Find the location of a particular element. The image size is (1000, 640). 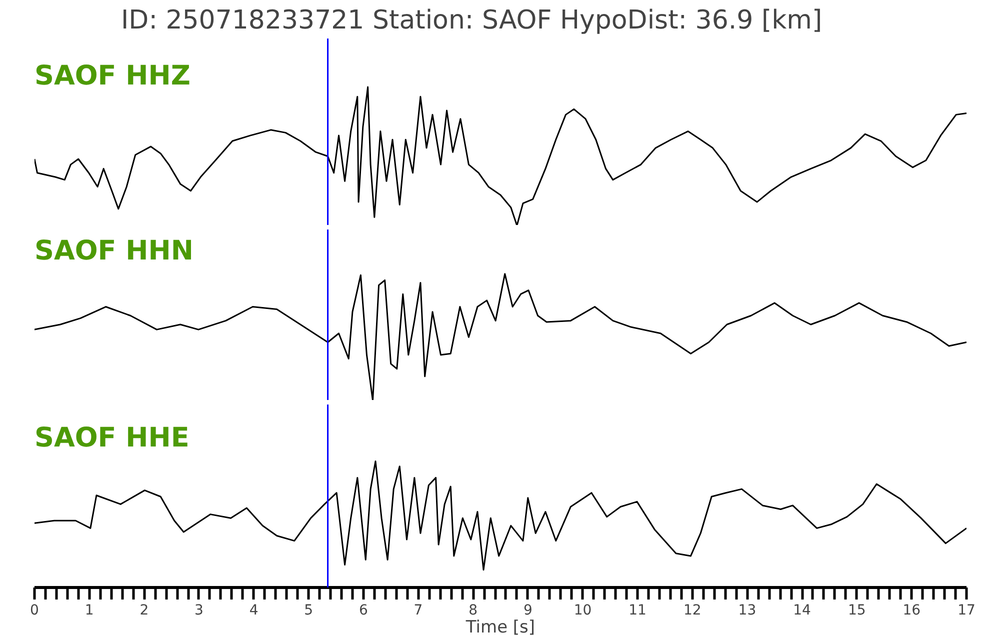

x-tick-label: 14 is located at coordinates (802, 610).